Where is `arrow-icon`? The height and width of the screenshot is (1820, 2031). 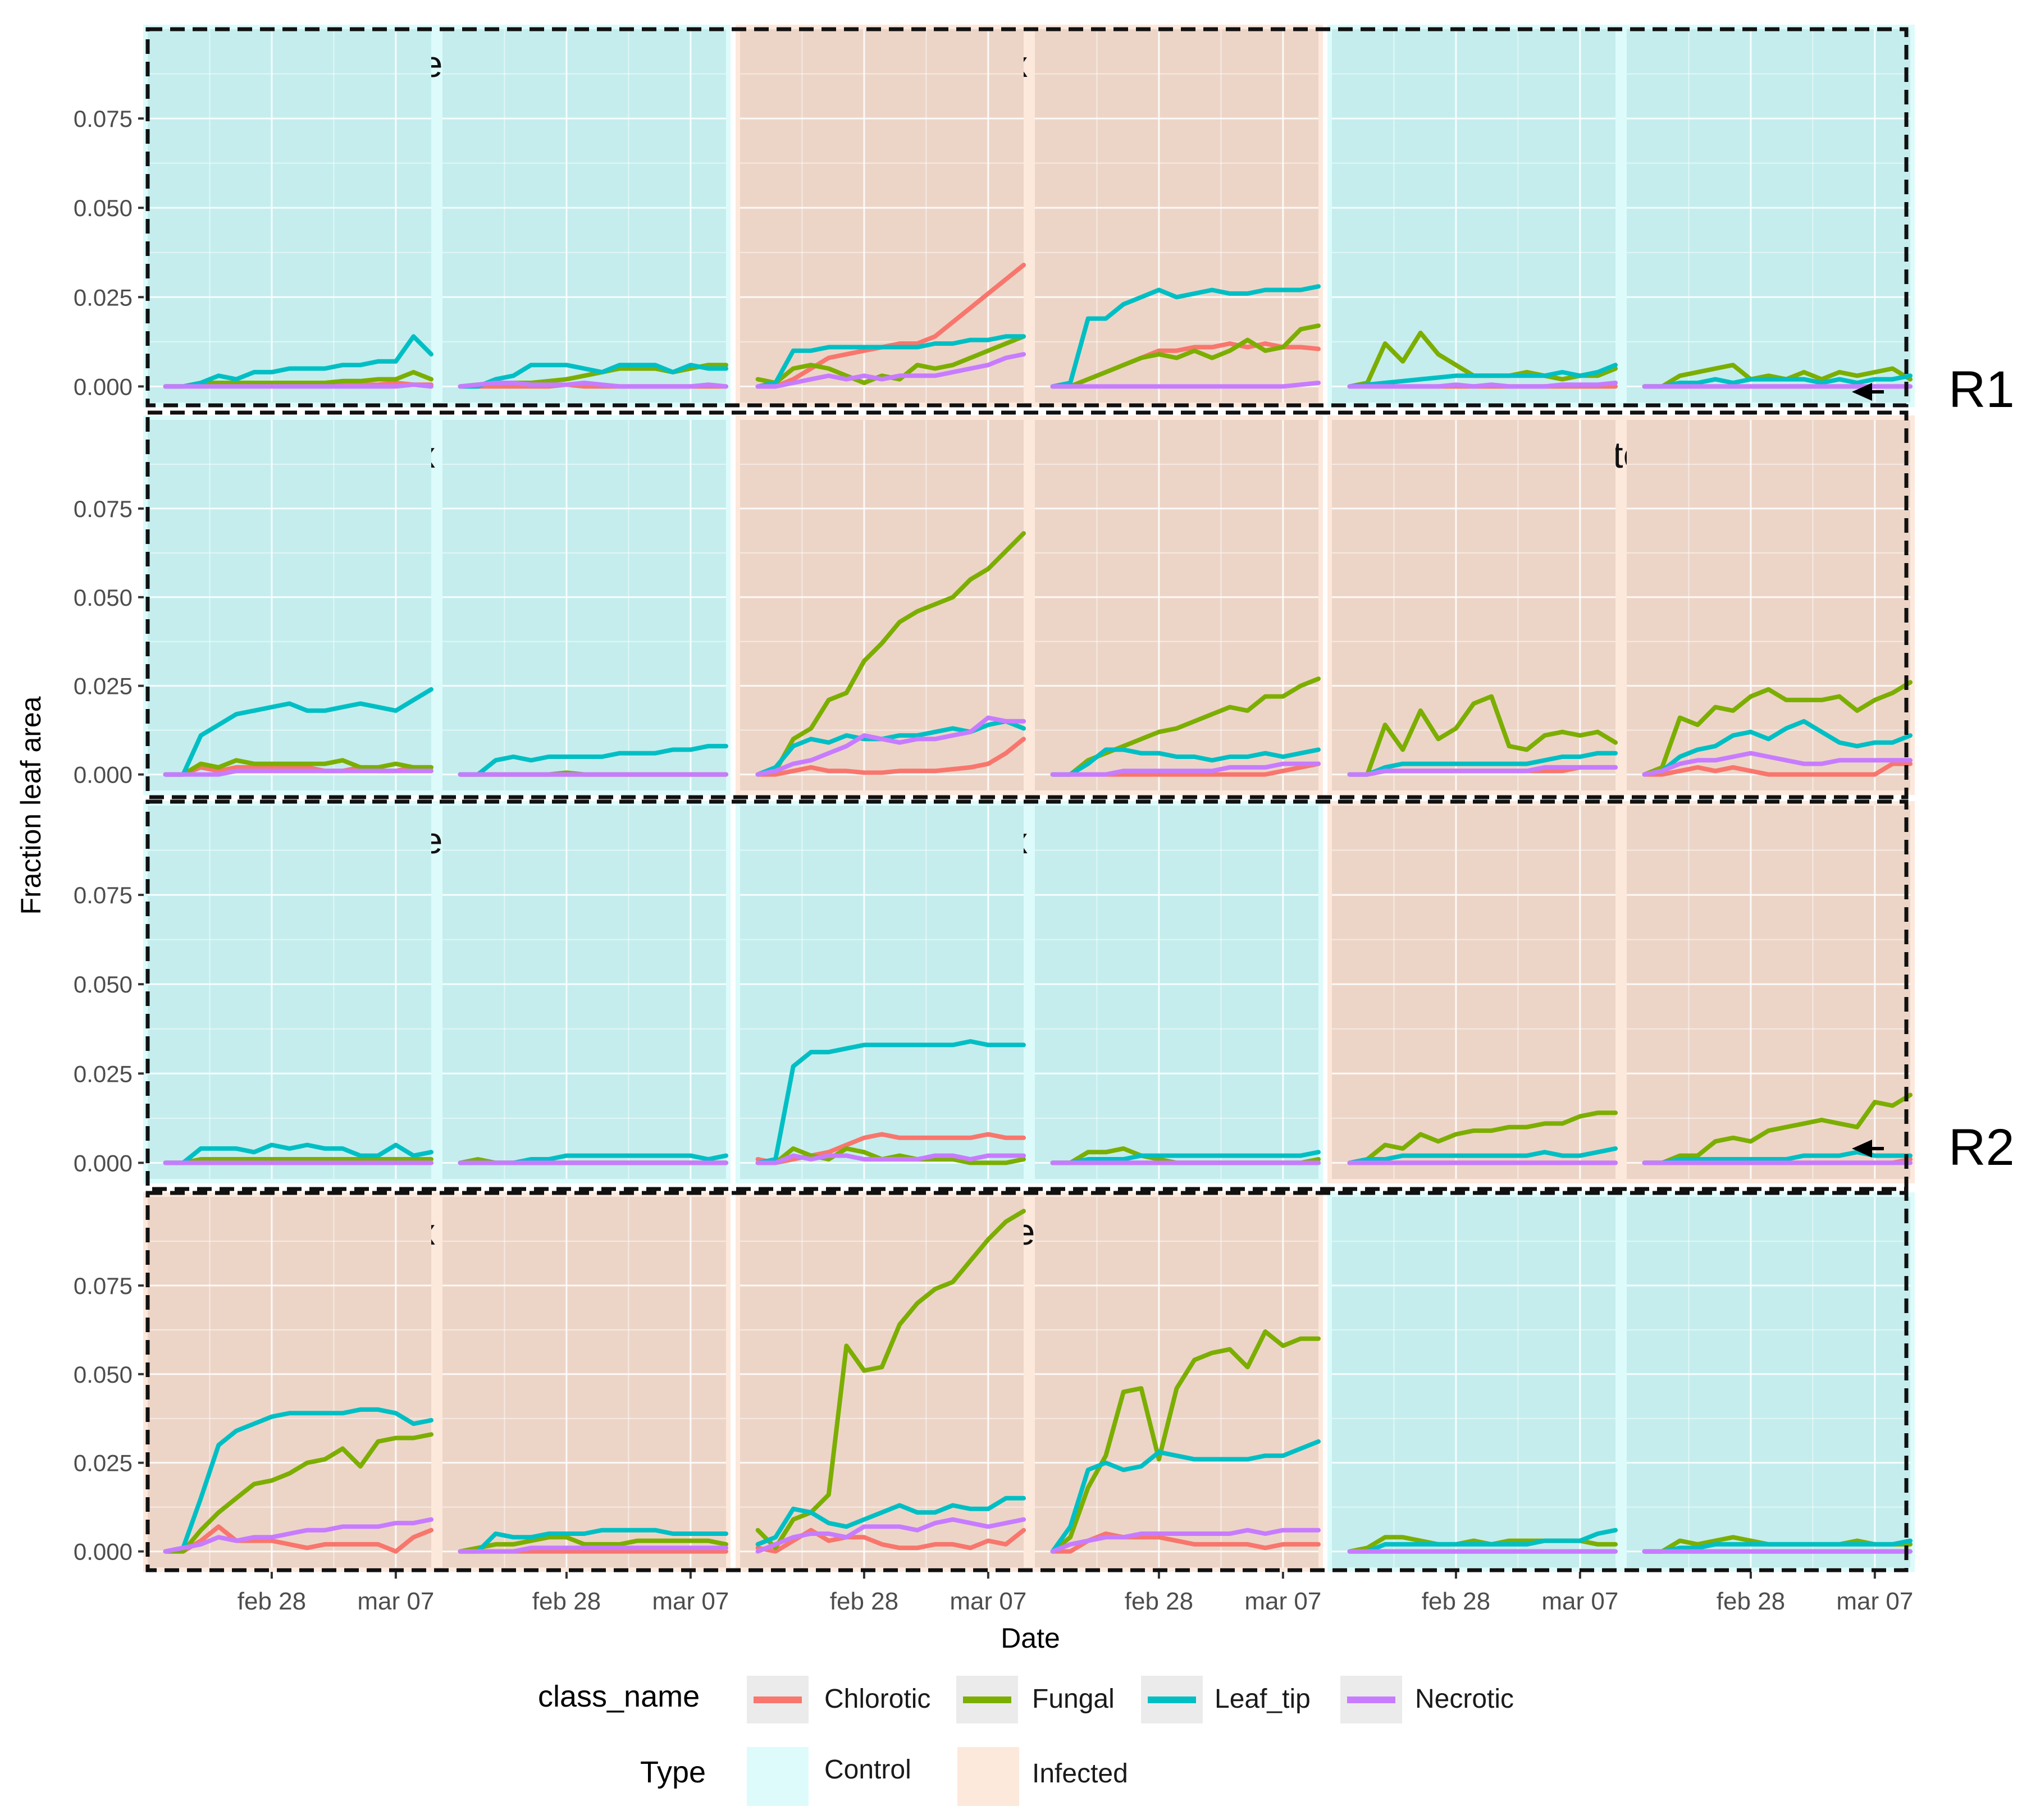 arrow-icon is located at coordinates (1868, 392).